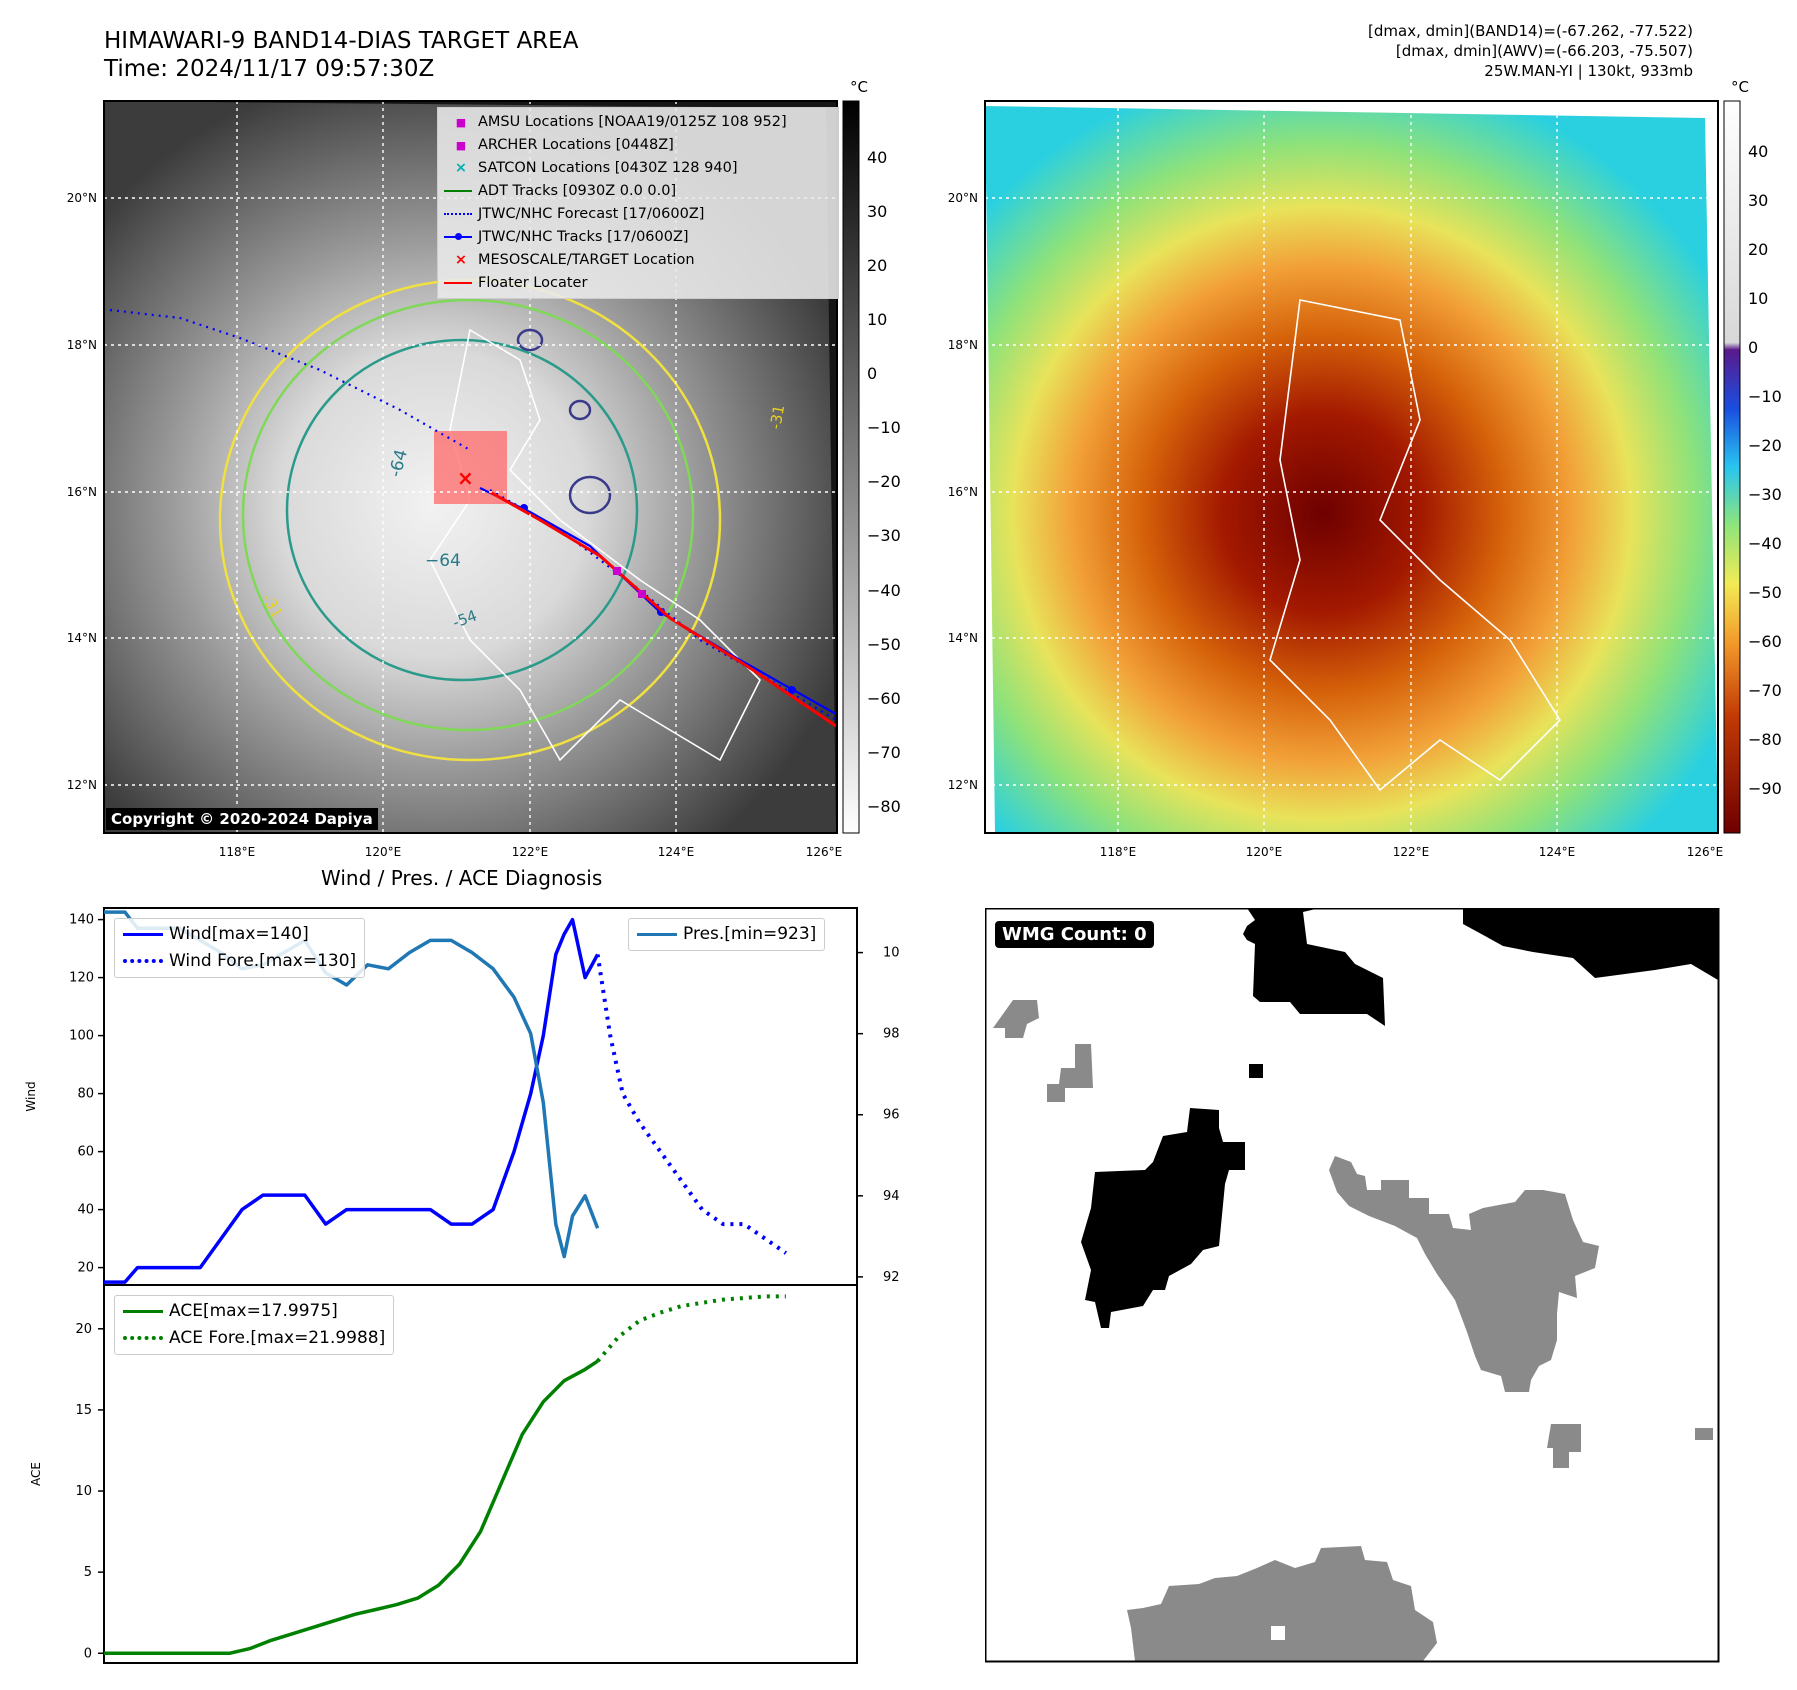  Describe the element at coordinates (877, 157) in the screenshot. I see `colorbar-tick: 40` at that location.